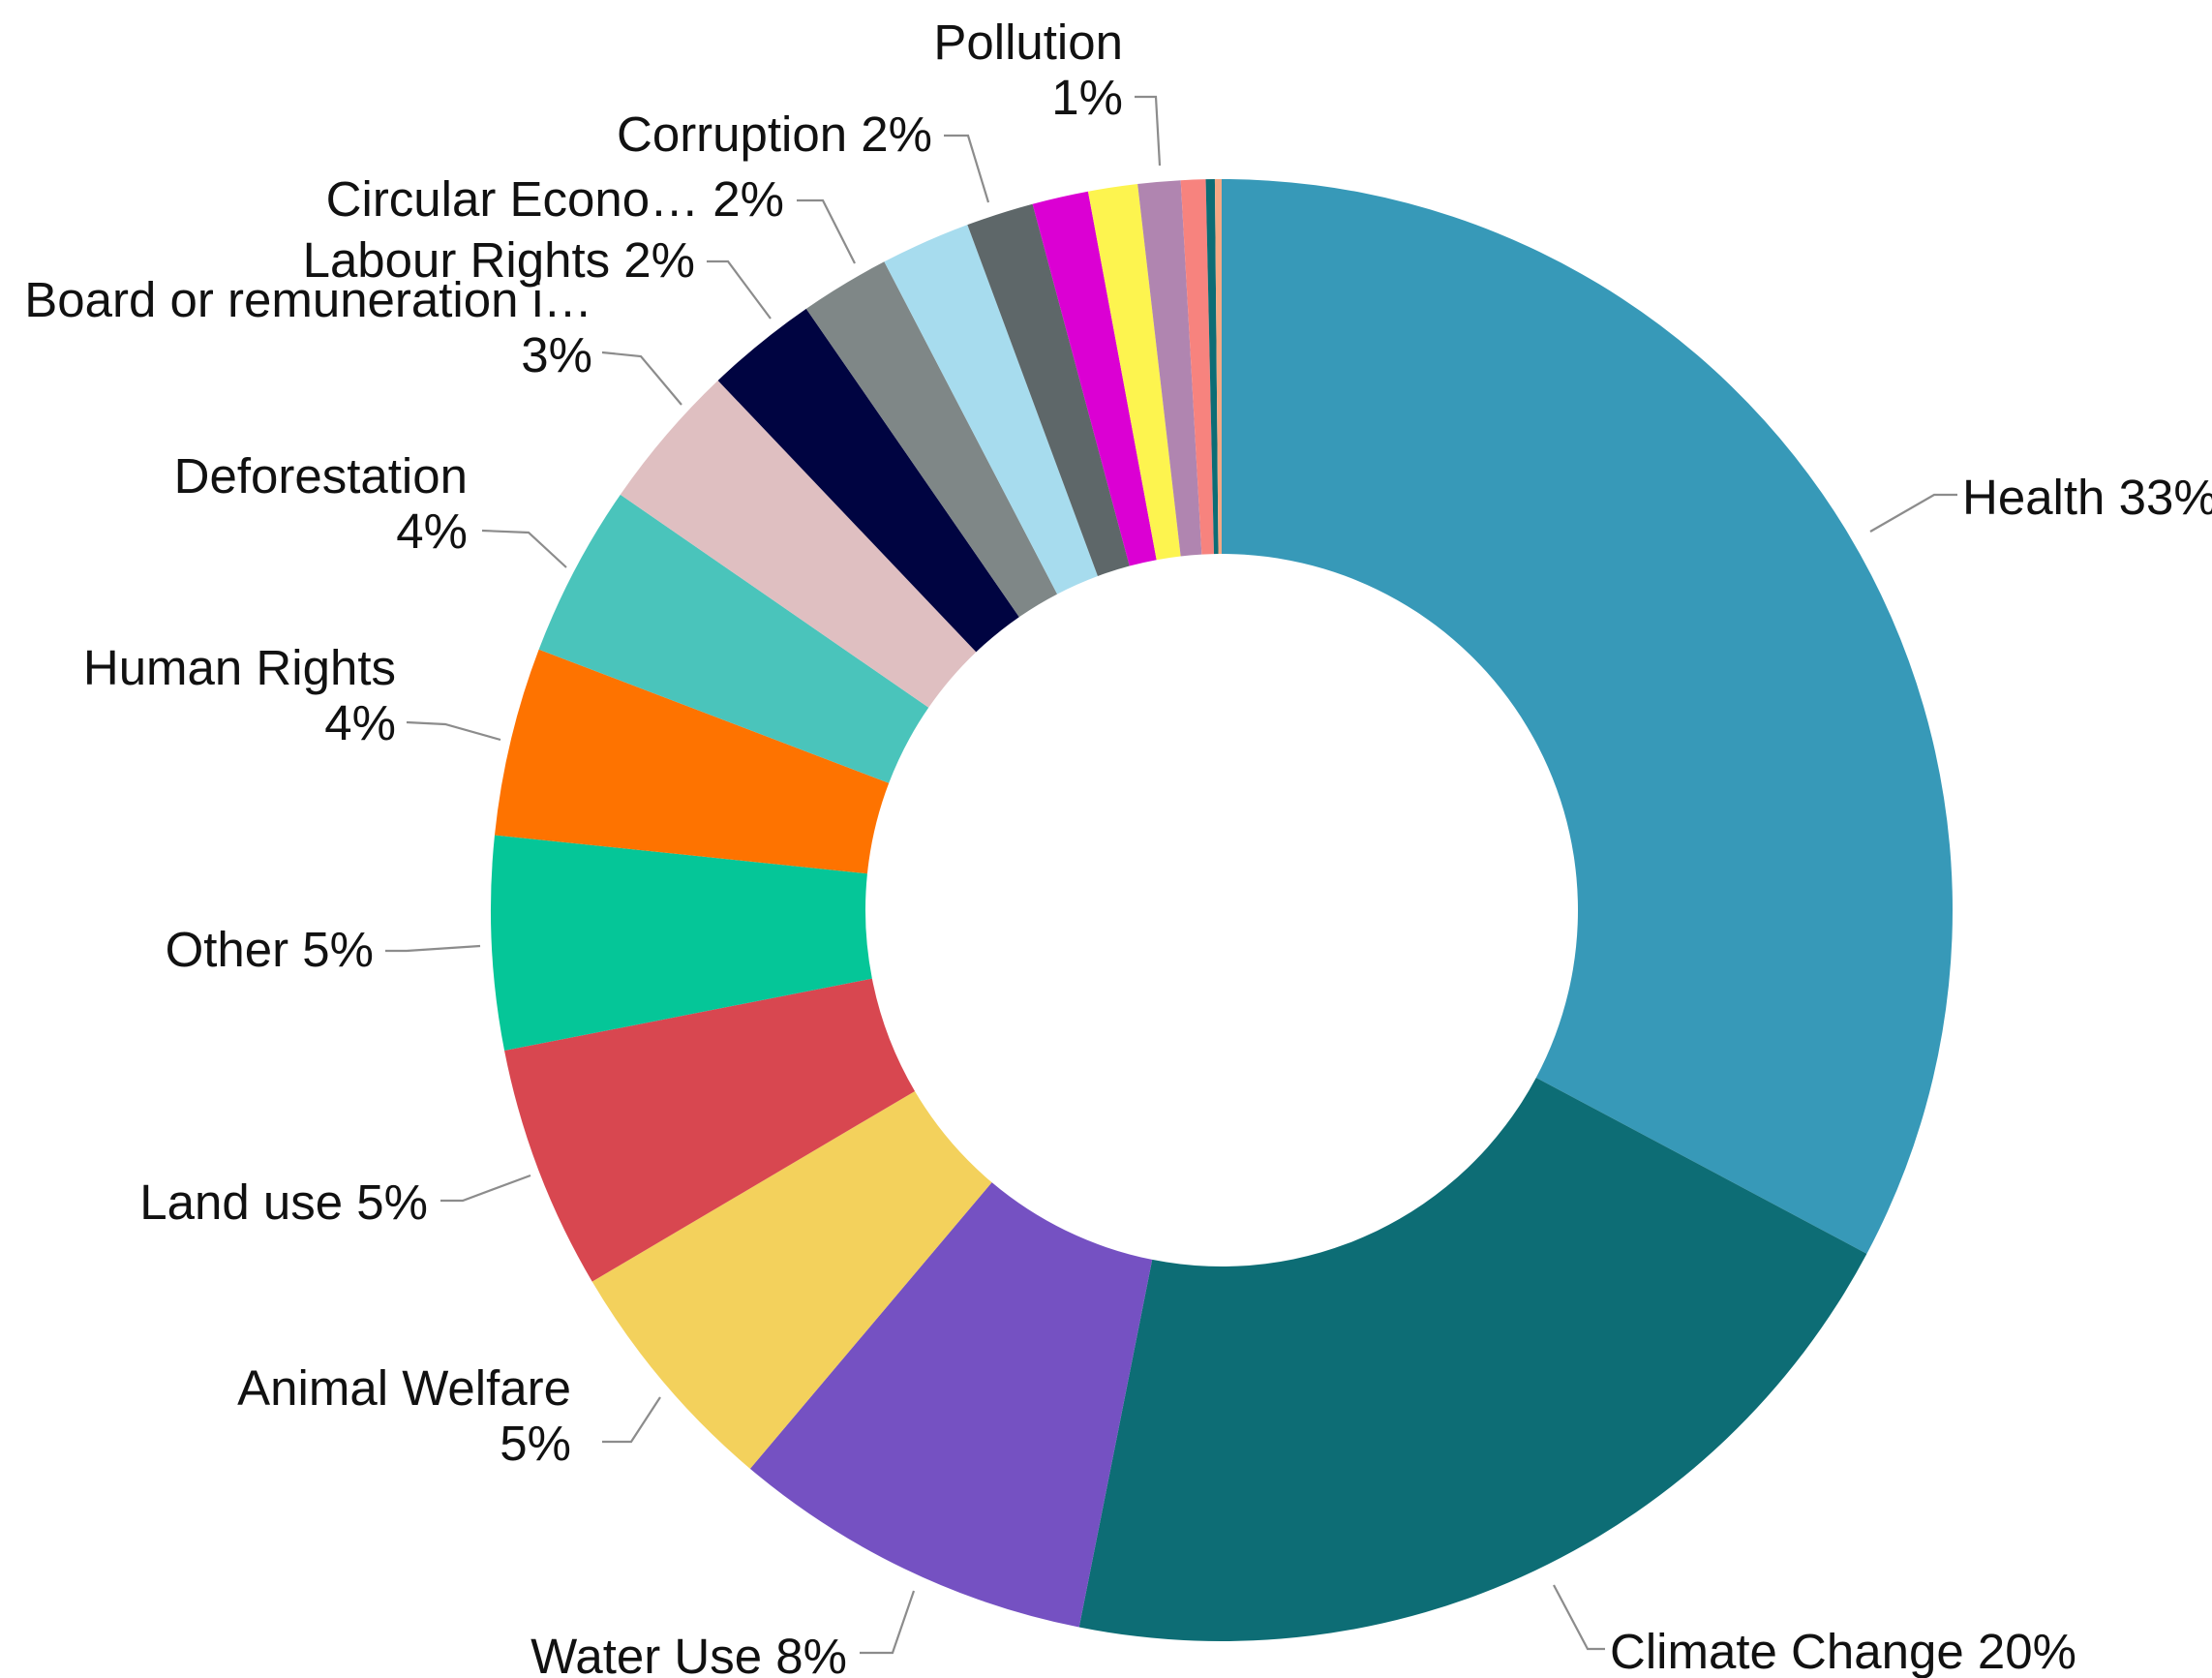 The height and width of the screenshot is (1678, 2212). I want to click on slice-water-use, so click(951, 1405).